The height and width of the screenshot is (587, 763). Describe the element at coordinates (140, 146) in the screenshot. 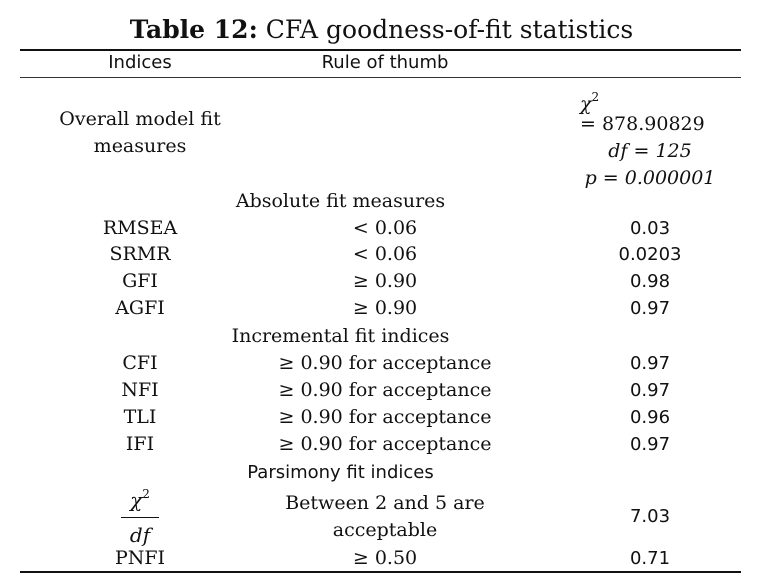

I see `overall-label-line2: measures` at that location.